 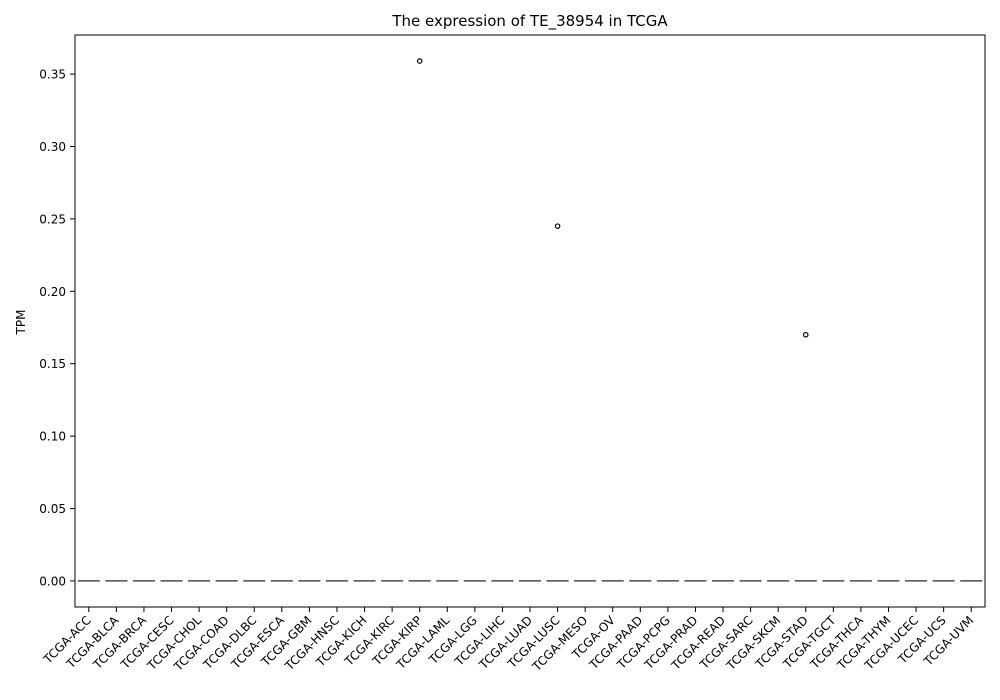 I want to click on y-tick-label: 0.35, so click(x=52, y=75).